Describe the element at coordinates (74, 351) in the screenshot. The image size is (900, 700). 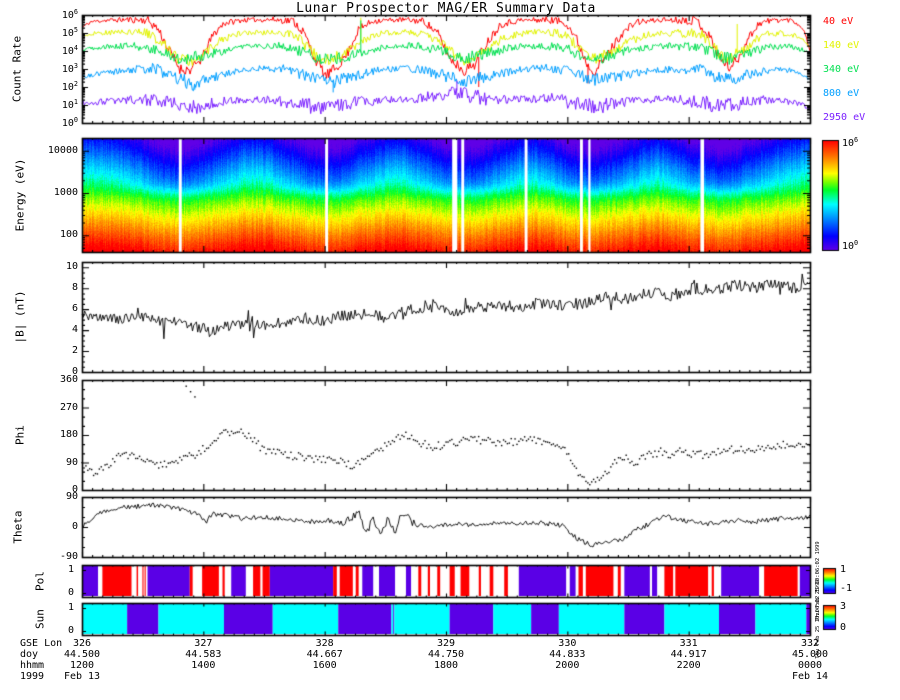
I see `tick-label: 2` at that location.